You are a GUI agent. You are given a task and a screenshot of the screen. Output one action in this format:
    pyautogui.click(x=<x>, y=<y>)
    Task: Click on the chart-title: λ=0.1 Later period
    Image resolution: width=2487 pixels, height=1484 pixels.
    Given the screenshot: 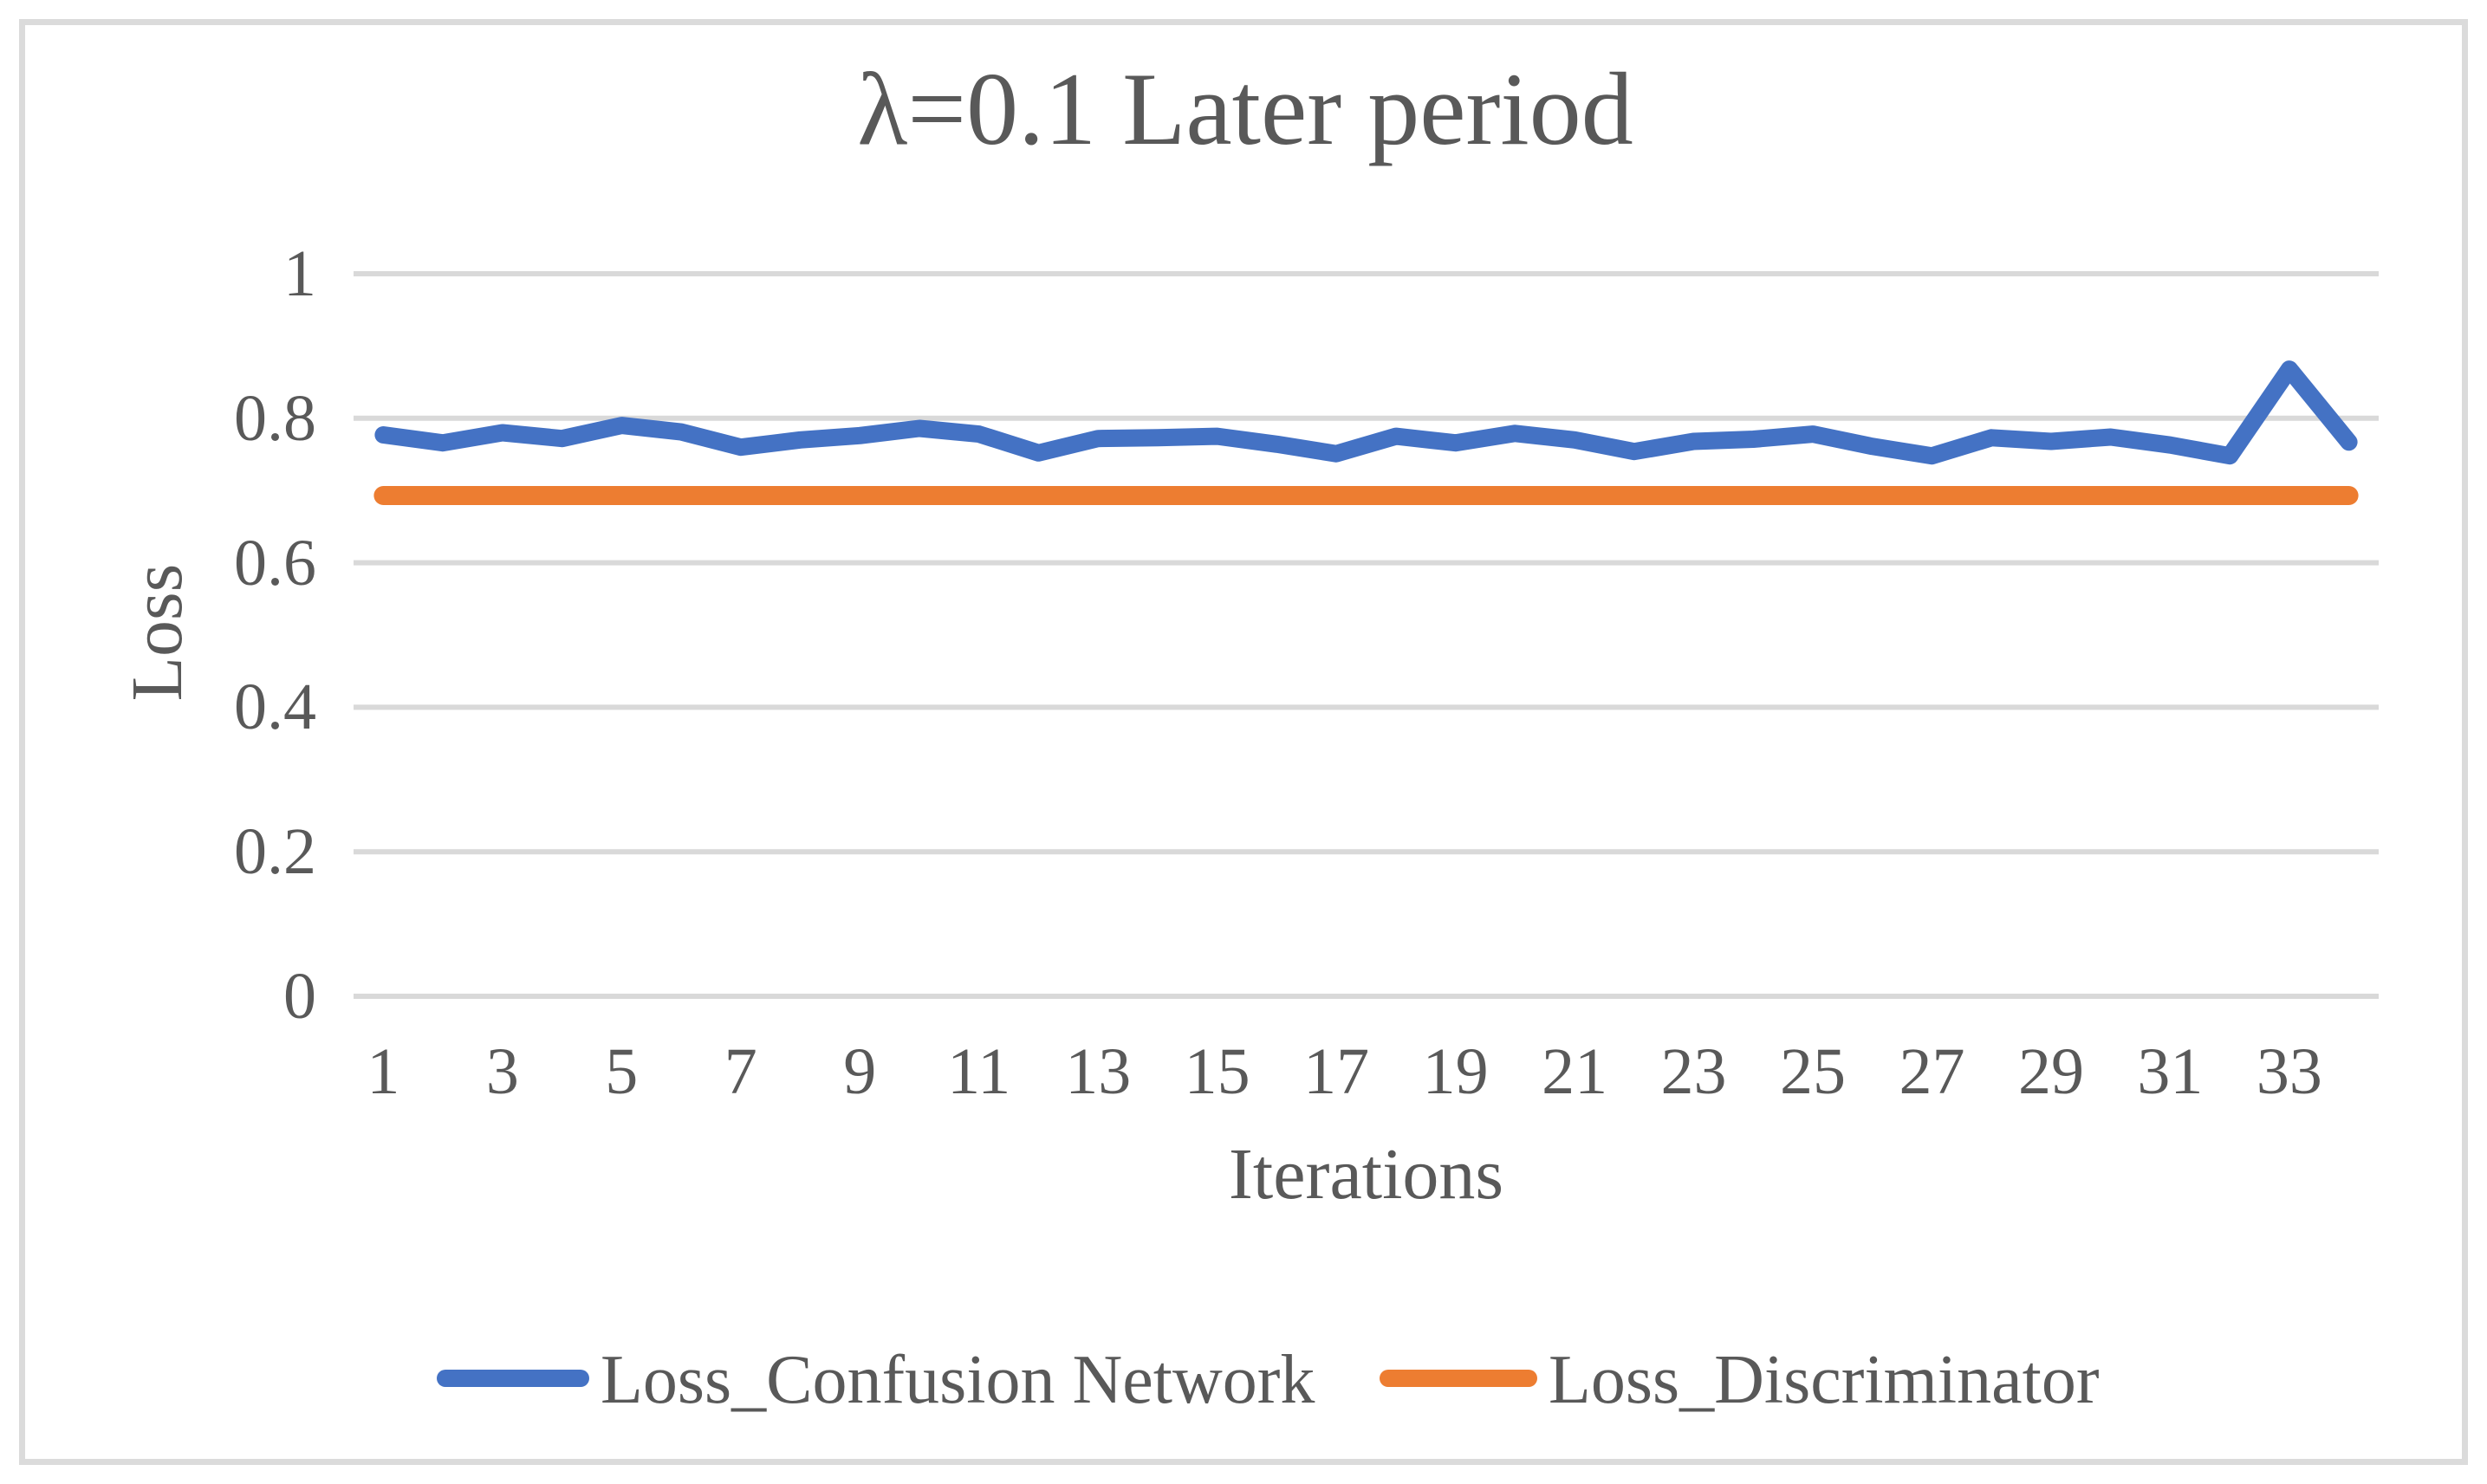 What is the action you would take?
    pyautogui.click(x=1245, y=108)
    